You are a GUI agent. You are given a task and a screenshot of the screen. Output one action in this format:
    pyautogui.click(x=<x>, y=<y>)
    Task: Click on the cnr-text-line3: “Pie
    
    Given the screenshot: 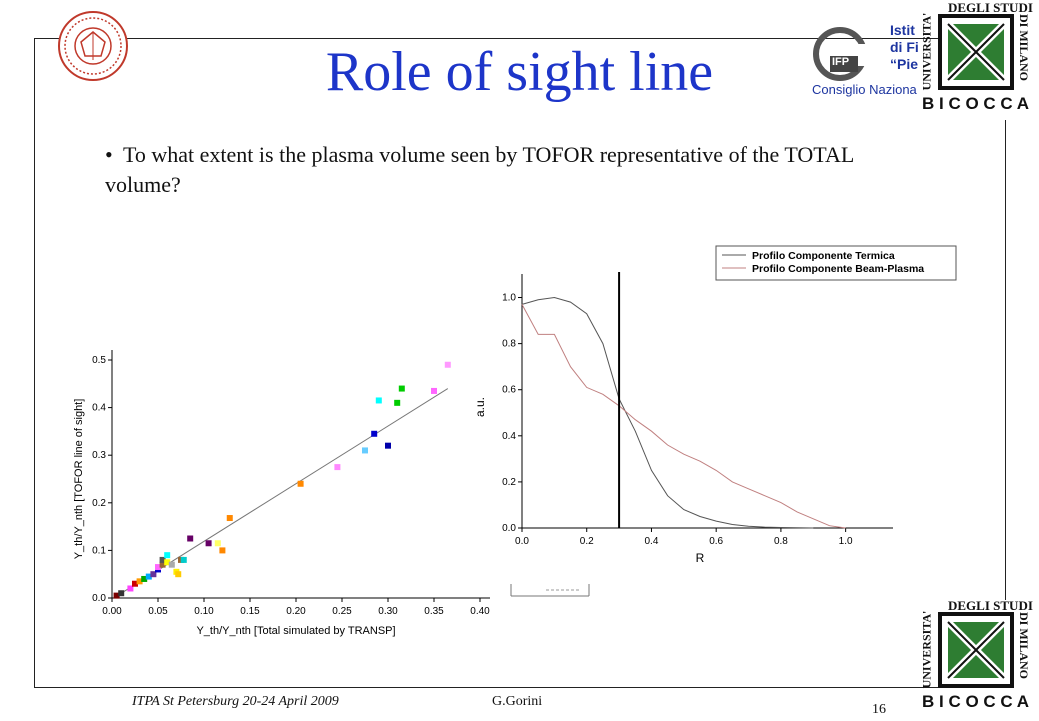 What is the action you would take?
    pyautogui.click(x=904, y=64)
    